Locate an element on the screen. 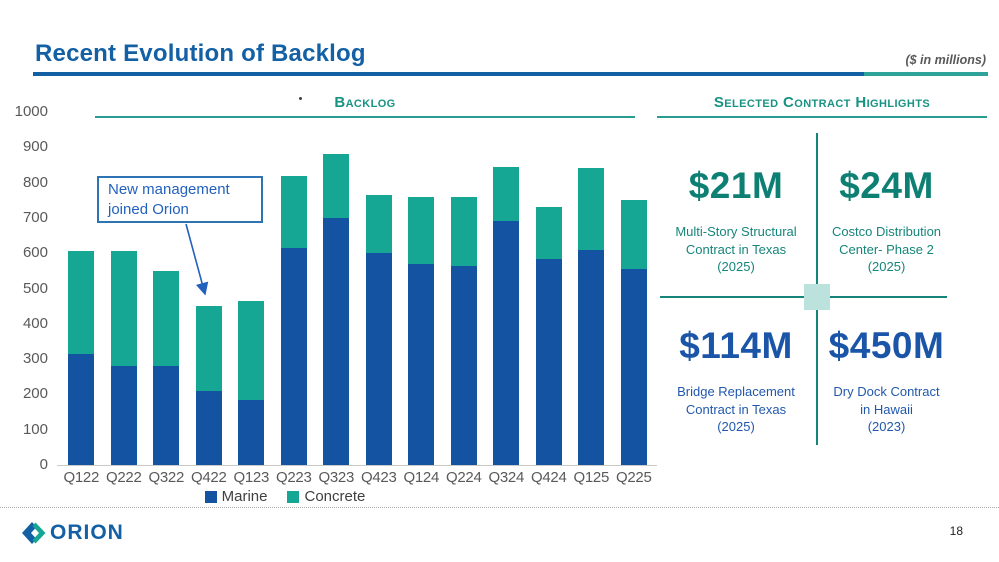  bar-Q323 is located at coordinates (336, 288).